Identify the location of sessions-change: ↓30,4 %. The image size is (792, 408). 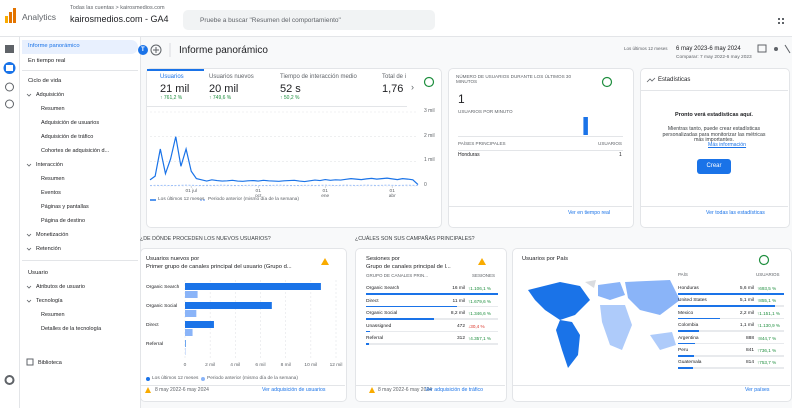
(476, 326).